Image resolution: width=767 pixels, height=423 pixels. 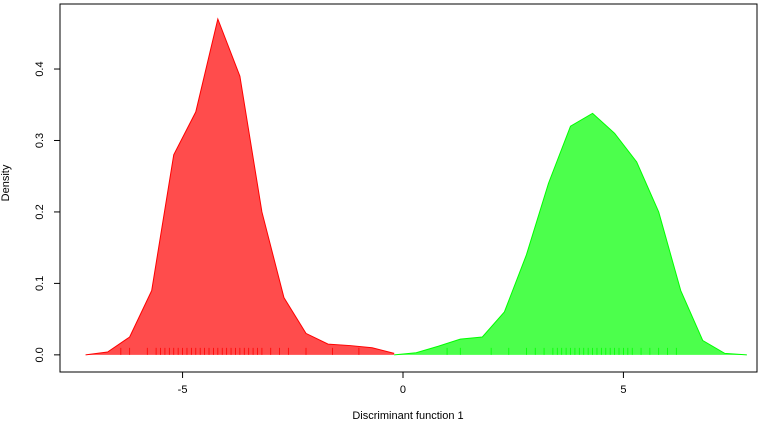 I want to click on x-axis-label: Discriminant function 1, so click(x=407, y=416).